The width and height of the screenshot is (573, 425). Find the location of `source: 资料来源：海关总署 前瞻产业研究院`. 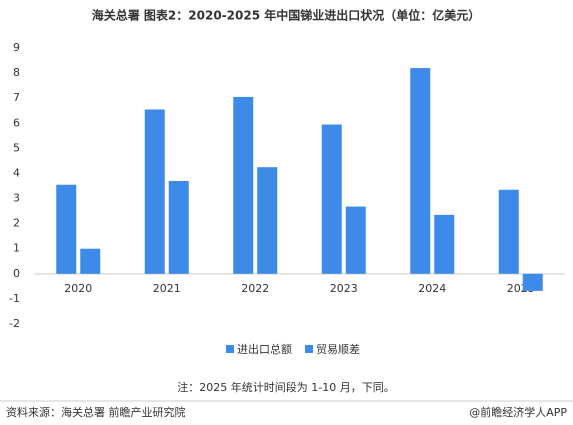

source: 资料来源：海关总署 前瞻产业研究院 is located at coordinates (96, 412).